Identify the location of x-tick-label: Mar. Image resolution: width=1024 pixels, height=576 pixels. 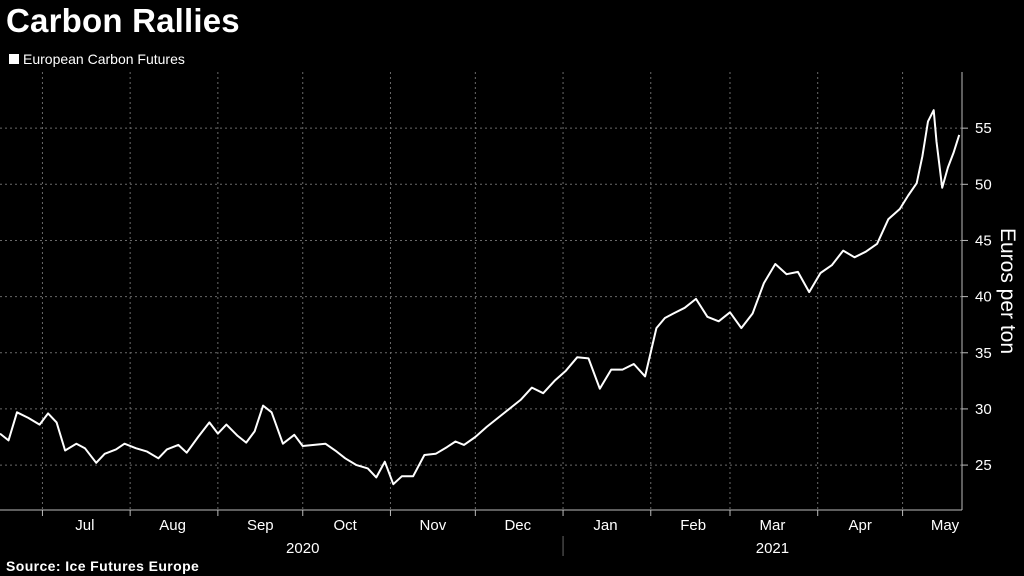
(773, 525).